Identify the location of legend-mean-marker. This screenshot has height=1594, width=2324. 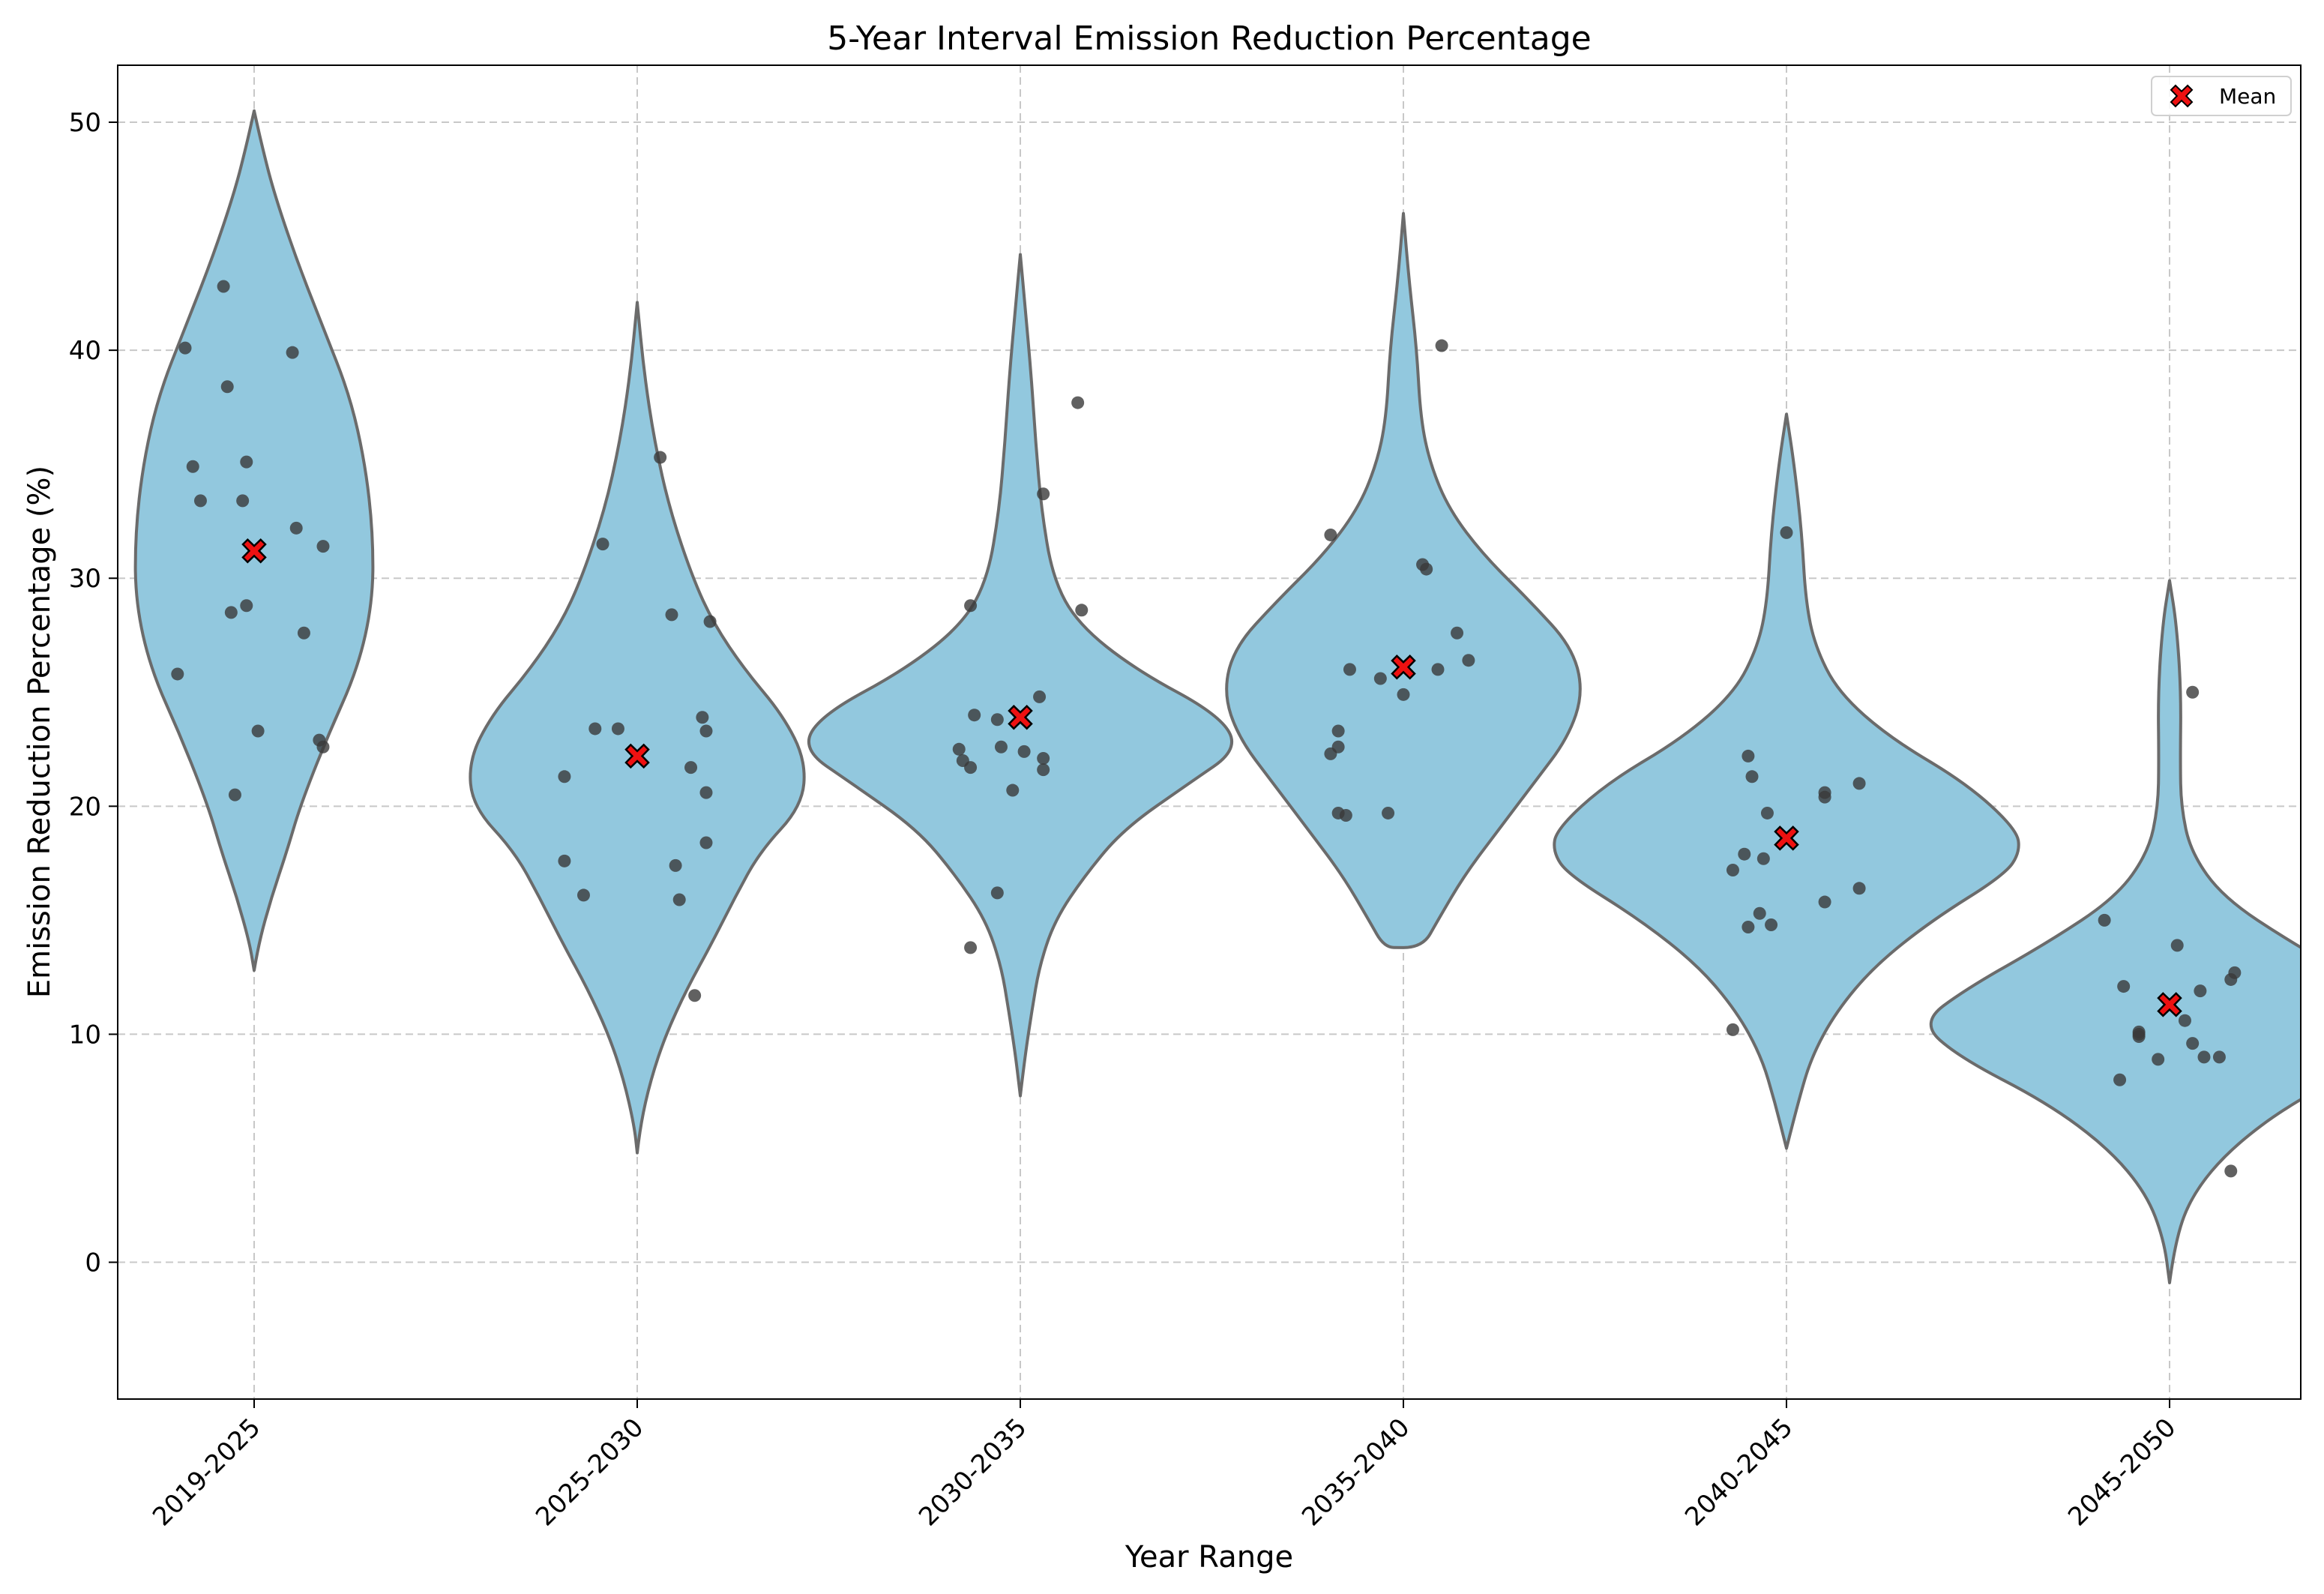
(2182, 96).